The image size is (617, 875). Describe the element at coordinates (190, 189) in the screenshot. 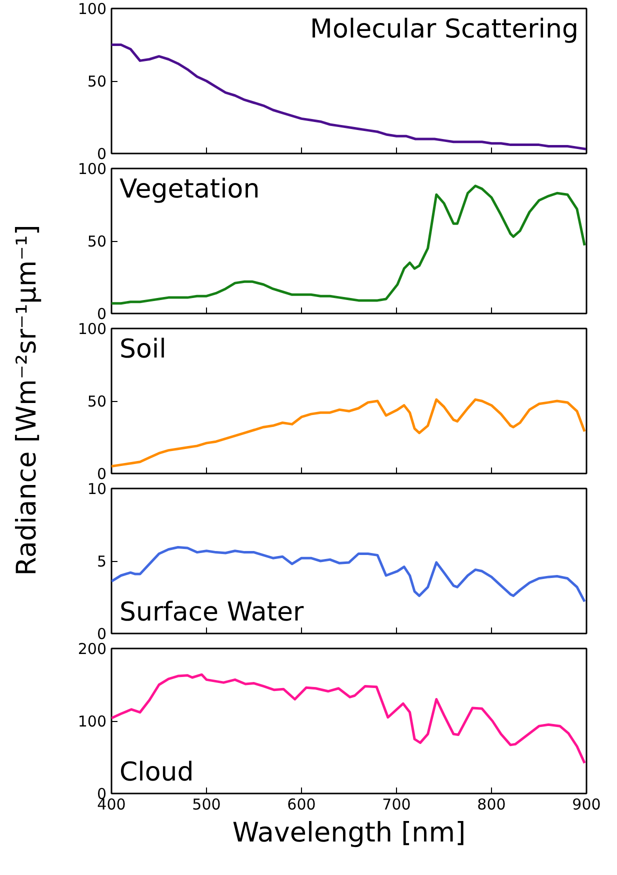

I see `annotation: Vegetation` at that location.